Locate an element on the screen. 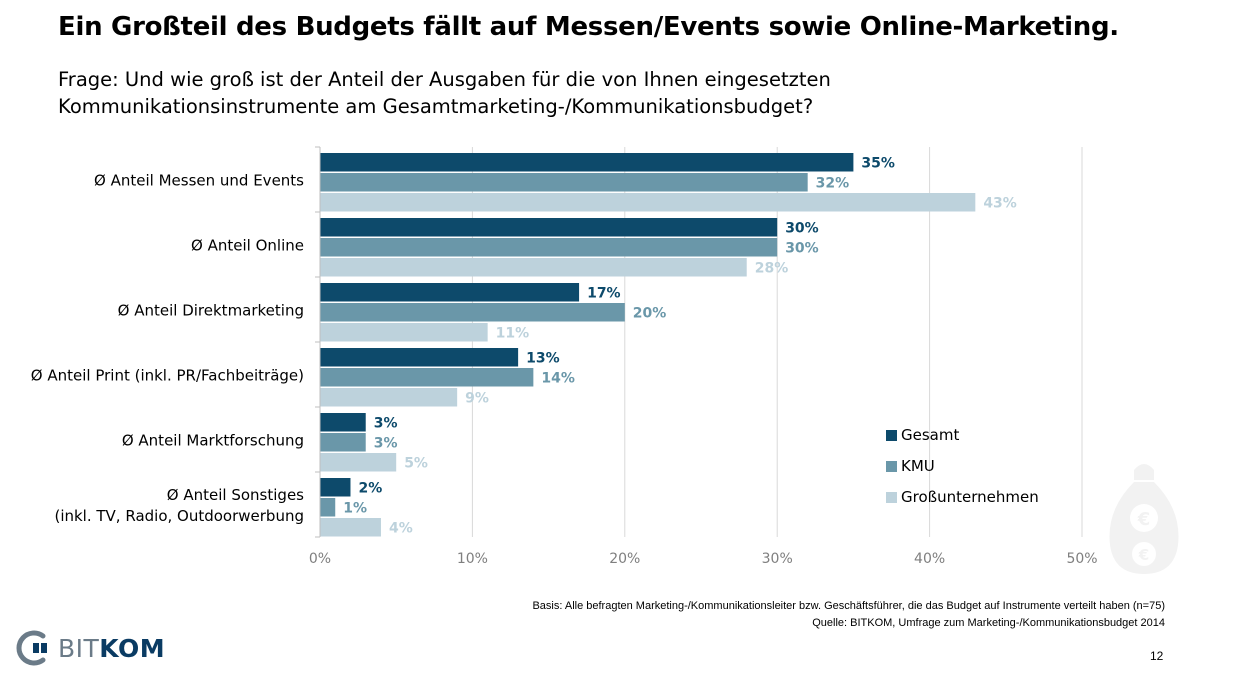 The width and height of the screenshot is (1251, 677). data-label-3-0: 13% is located at coordinates (543, 358).